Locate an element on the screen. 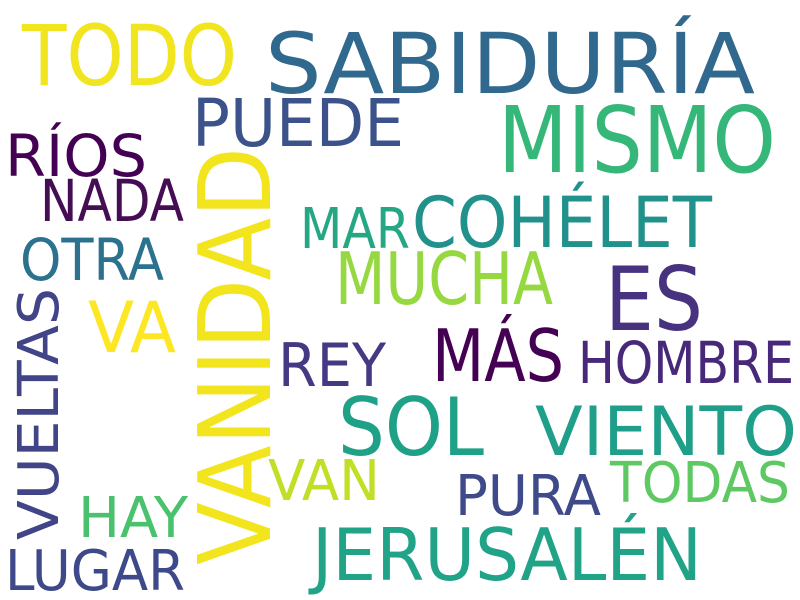 Image resolution: width=800 pixels, height=600 pixels. word-hombre: HOMBRE is located at coordinates (686, 363).